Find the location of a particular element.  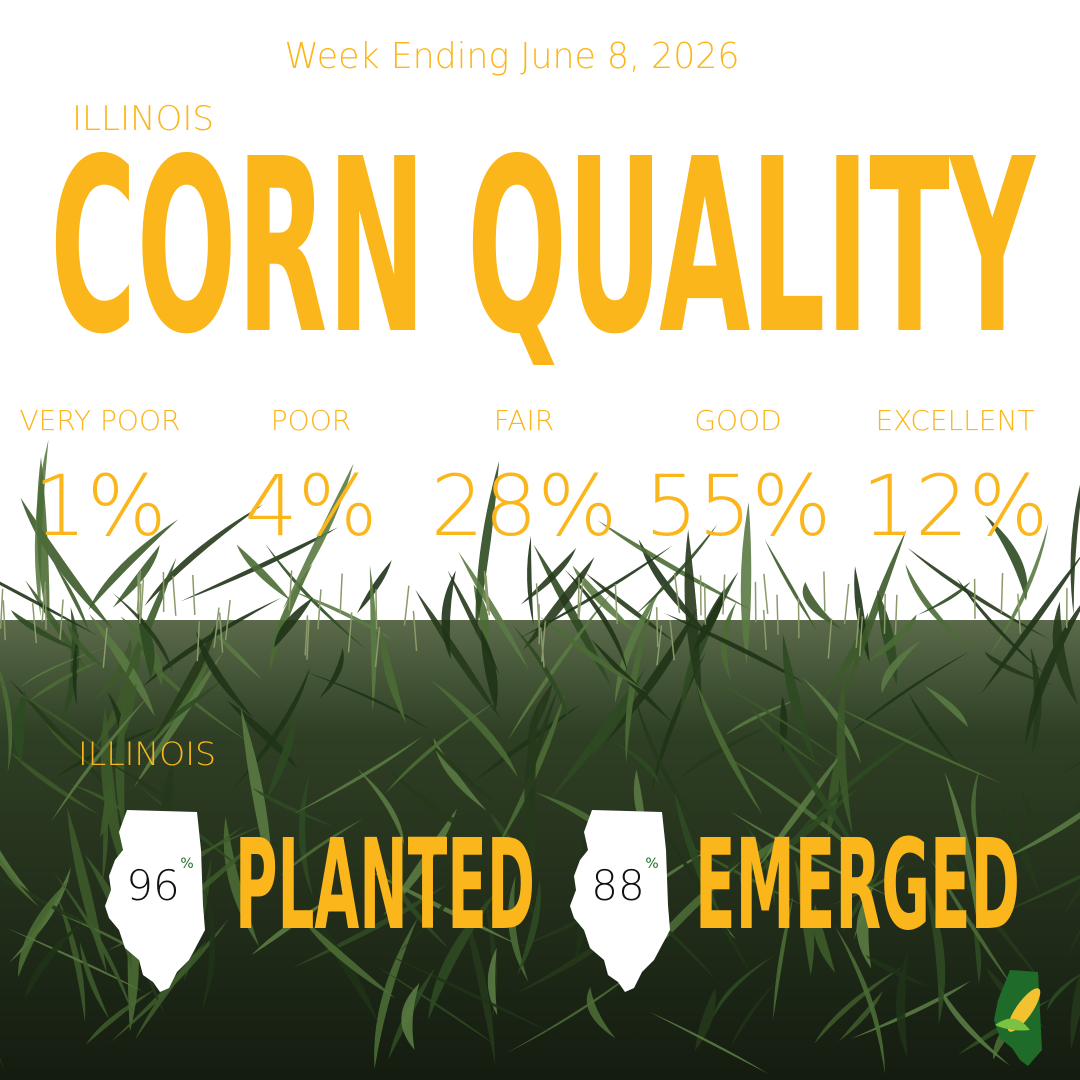

progress-label: EMERGED is located at coordinates (857, 885).